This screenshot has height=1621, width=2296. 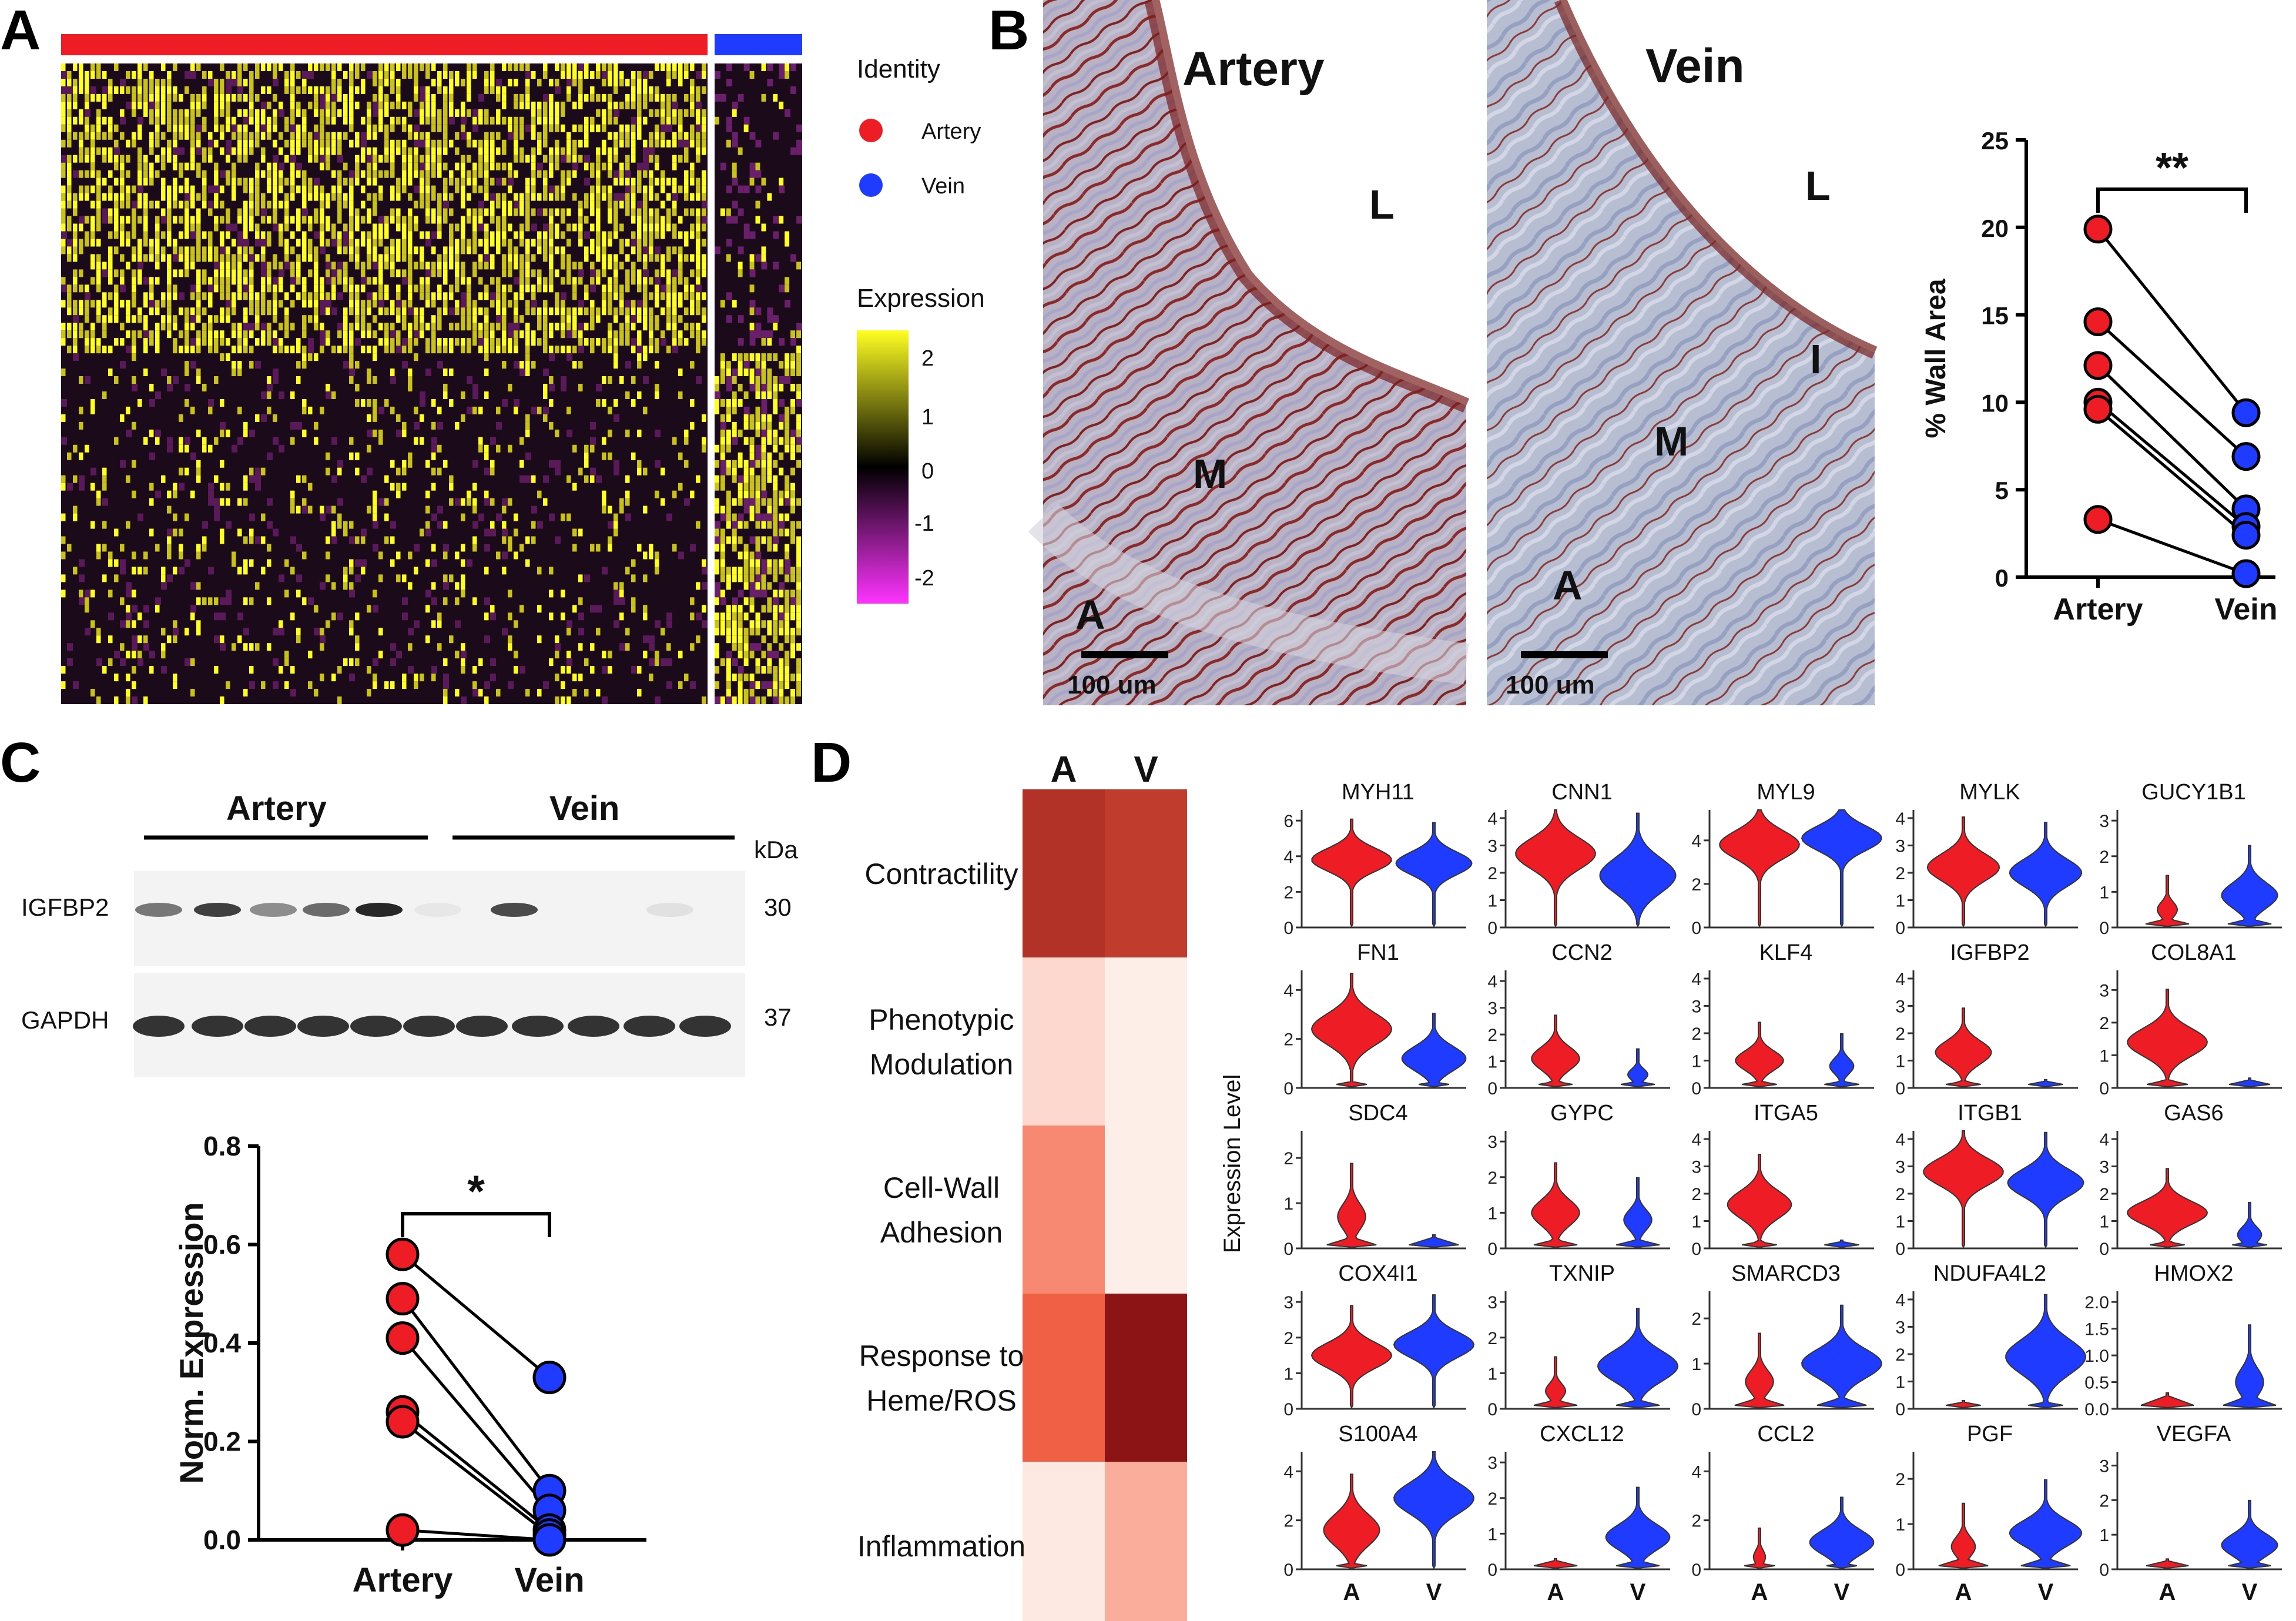 I want to click on y-tick-label: 25, so click(x=1995, y=141).